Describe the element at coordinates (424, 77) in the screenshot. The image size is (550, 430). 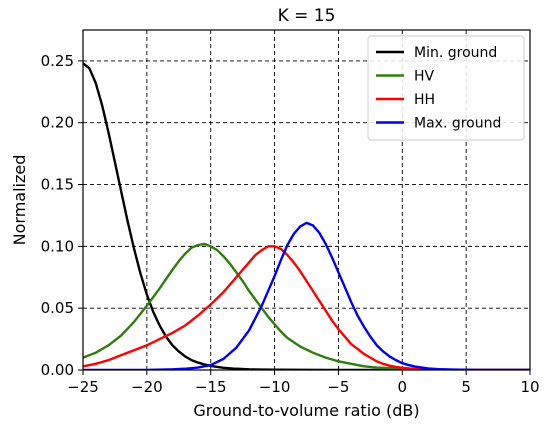
I see `legend-label: HV` at that location.